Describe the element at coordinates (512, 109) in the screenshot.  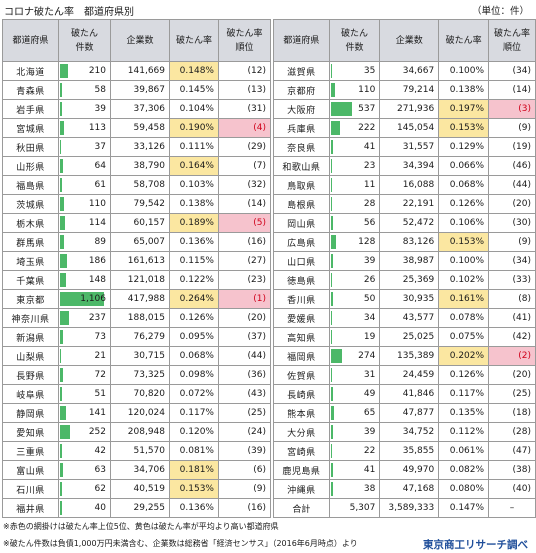
I see `rank-cell: (3)` at that location.